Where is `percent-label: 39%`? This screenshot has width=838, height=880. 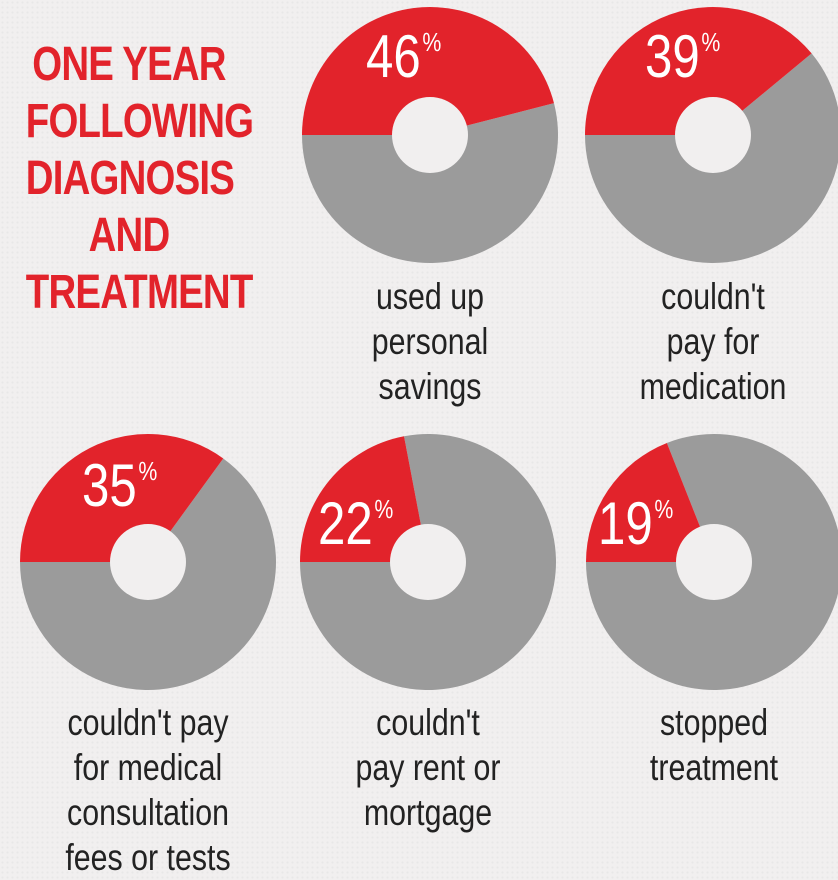 percent-label: 39% is located at coordinates (683, 56).